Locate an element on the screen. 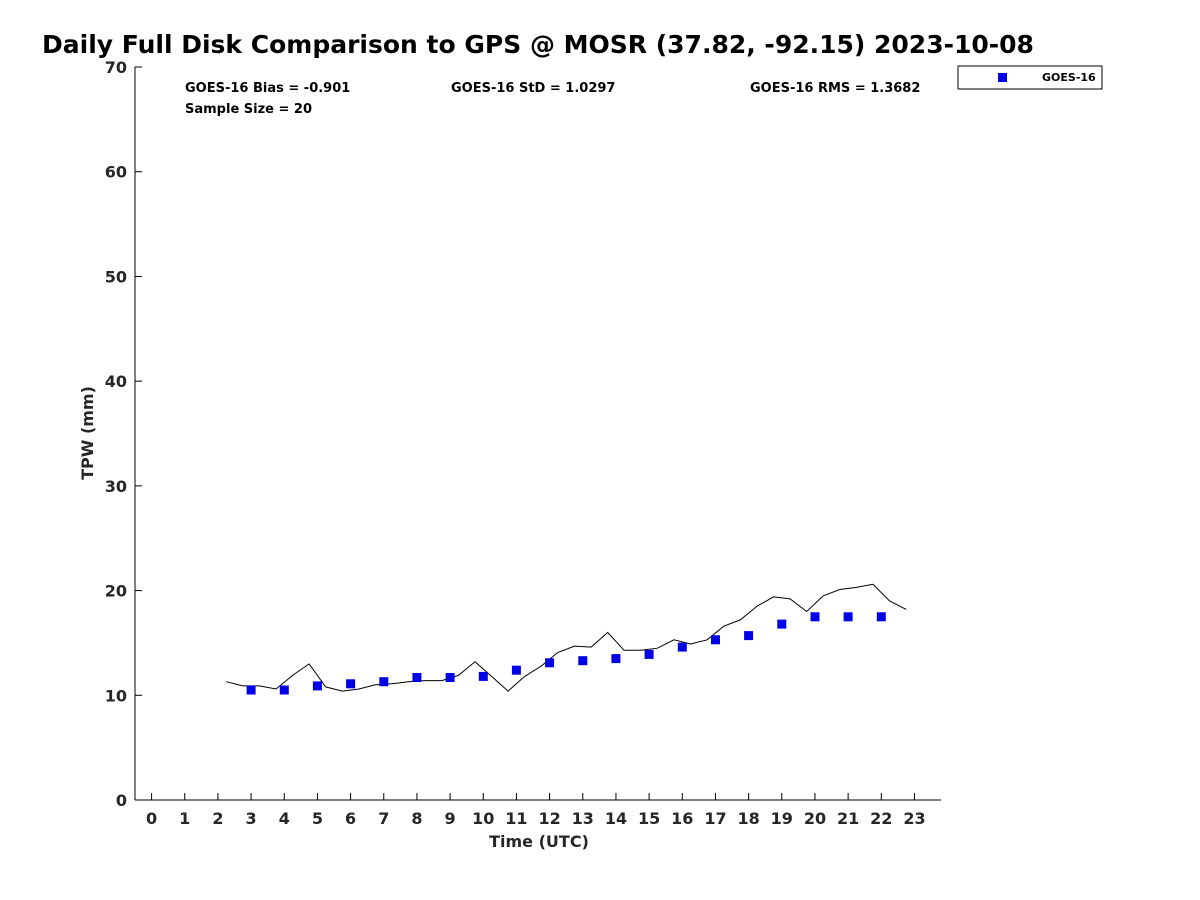 The width and height of the screenshot is (1200, 900). x-tick-label: 3 is located at coordinates (251, 818).